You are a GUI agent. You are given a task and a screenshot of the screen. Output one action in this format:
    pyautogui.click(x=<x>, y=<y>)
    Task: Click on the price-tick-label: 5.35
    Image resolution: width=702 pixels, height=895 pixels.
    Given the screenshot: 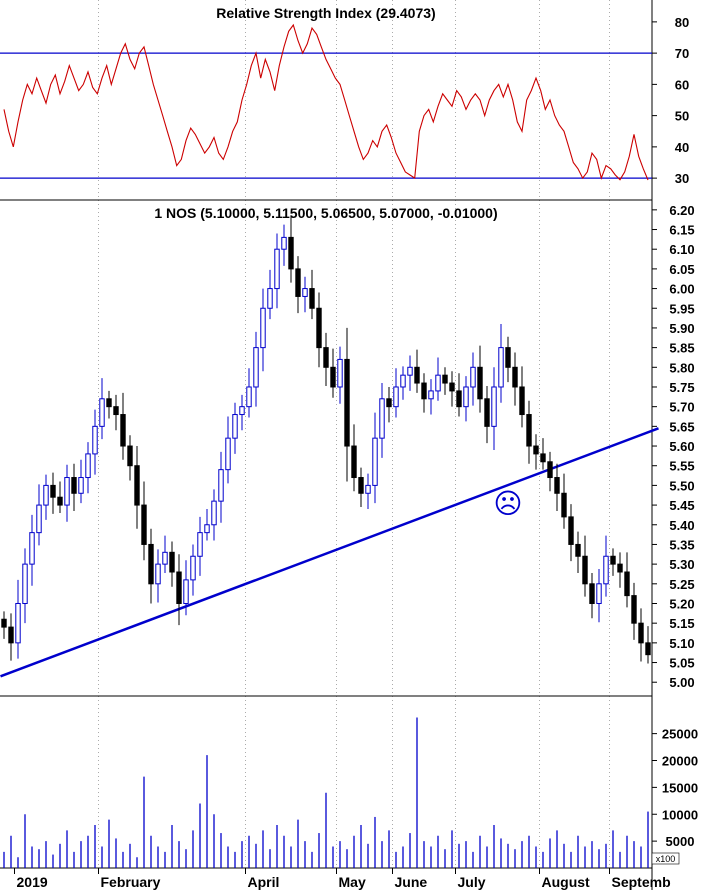 What is the action you would take?
    pyautogui.click(x=681, y=544)
    